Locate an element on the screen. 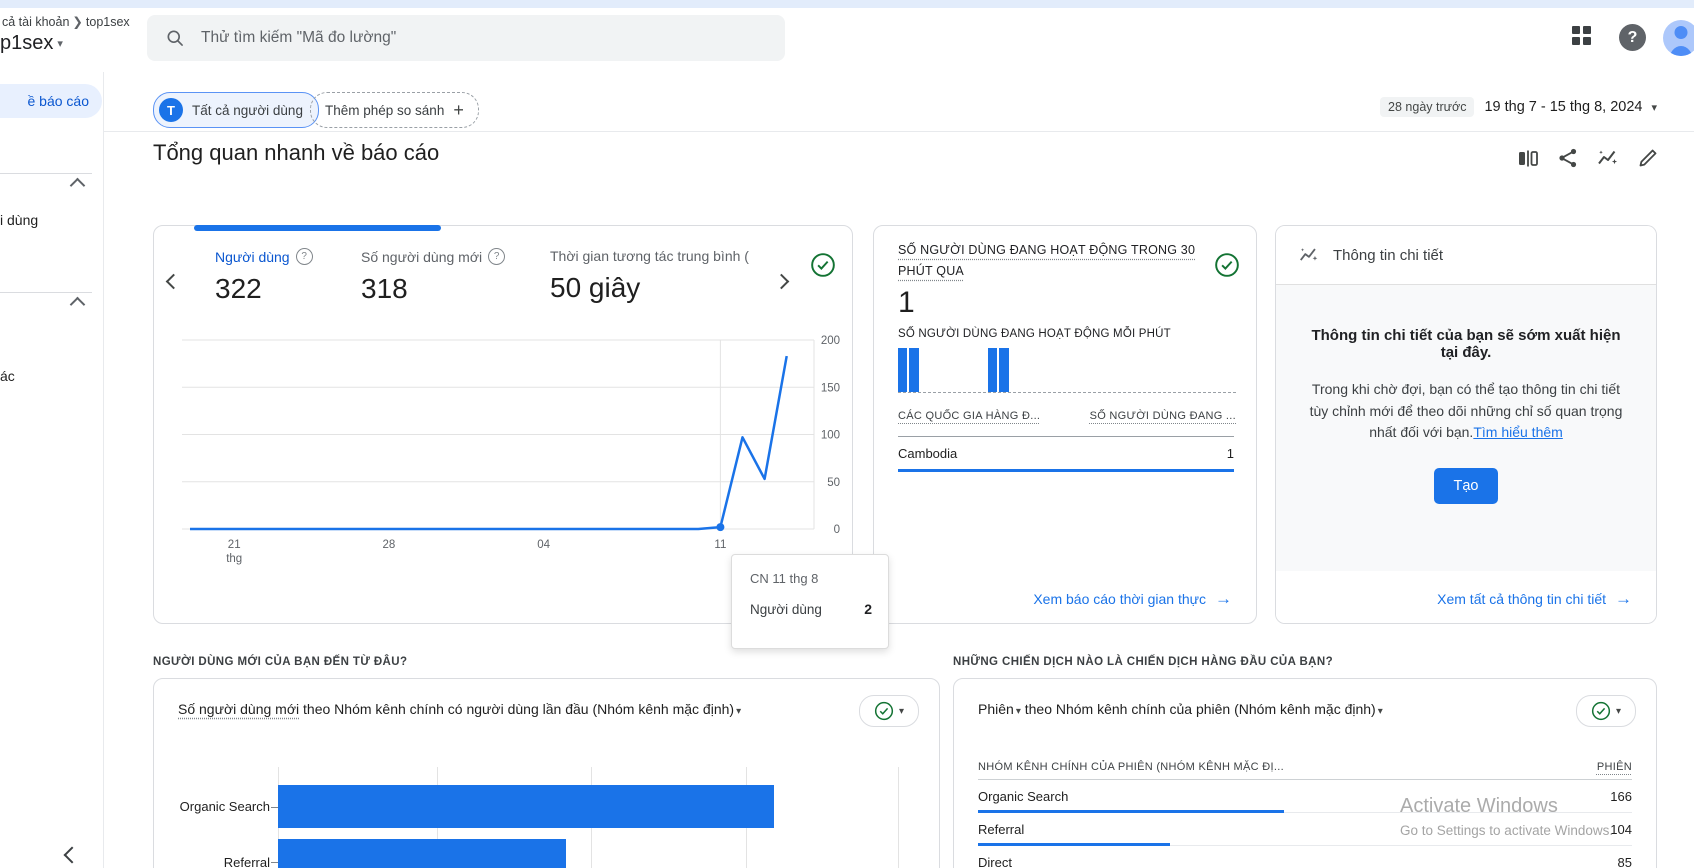 The height and width of the screenshot is (868, 1694). help-icon: ? is located at coordinates (1632, 37).